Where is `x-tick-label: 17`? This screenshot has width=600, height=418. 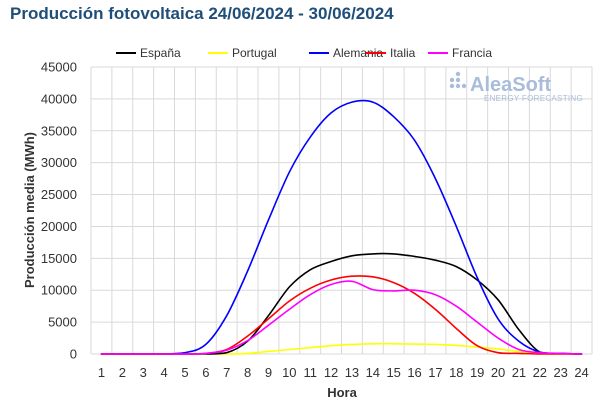
x-tick-label: 17 is located at coordinates (435, 372).